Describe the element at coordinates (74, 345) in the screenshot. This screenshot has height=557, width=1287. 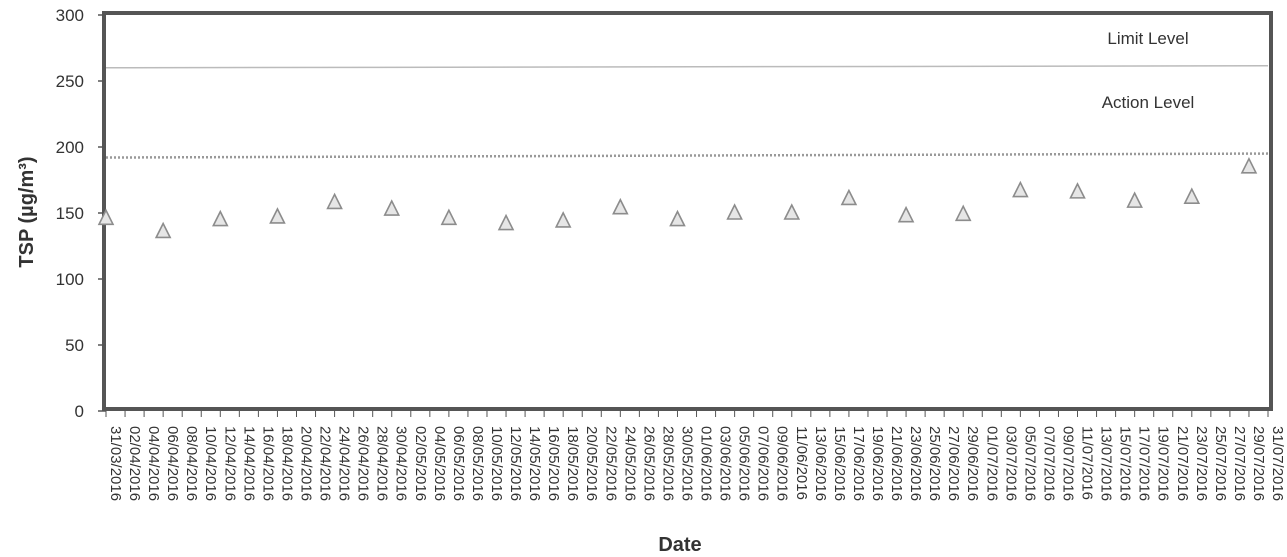
I see `y-tick-label: 50` at that location.